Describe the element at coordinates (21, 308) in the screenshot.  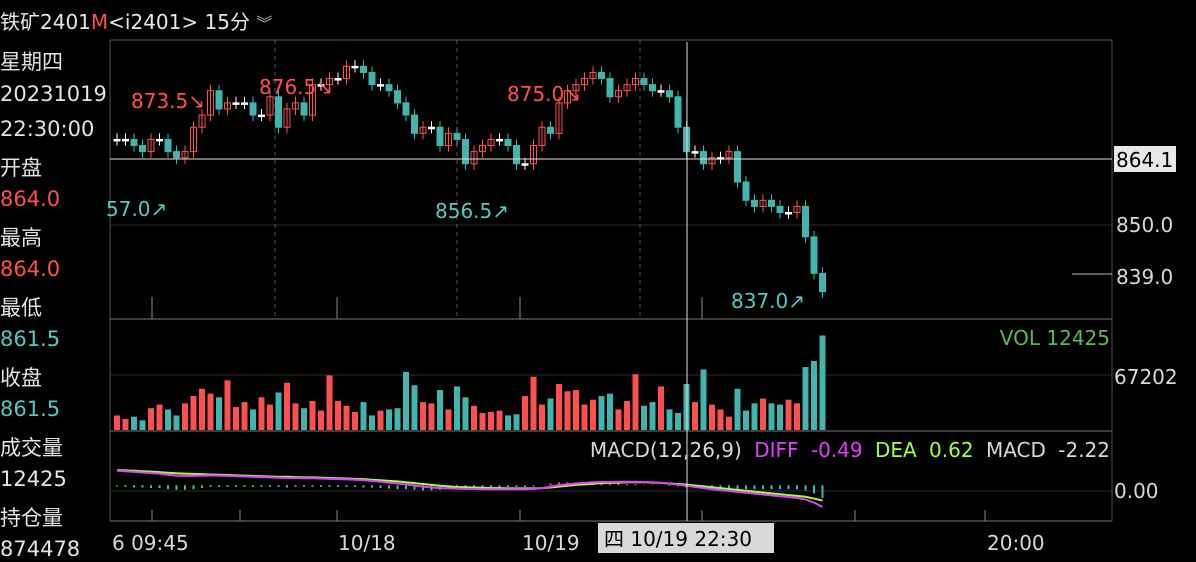
I see `low-label: 最低` at that location.